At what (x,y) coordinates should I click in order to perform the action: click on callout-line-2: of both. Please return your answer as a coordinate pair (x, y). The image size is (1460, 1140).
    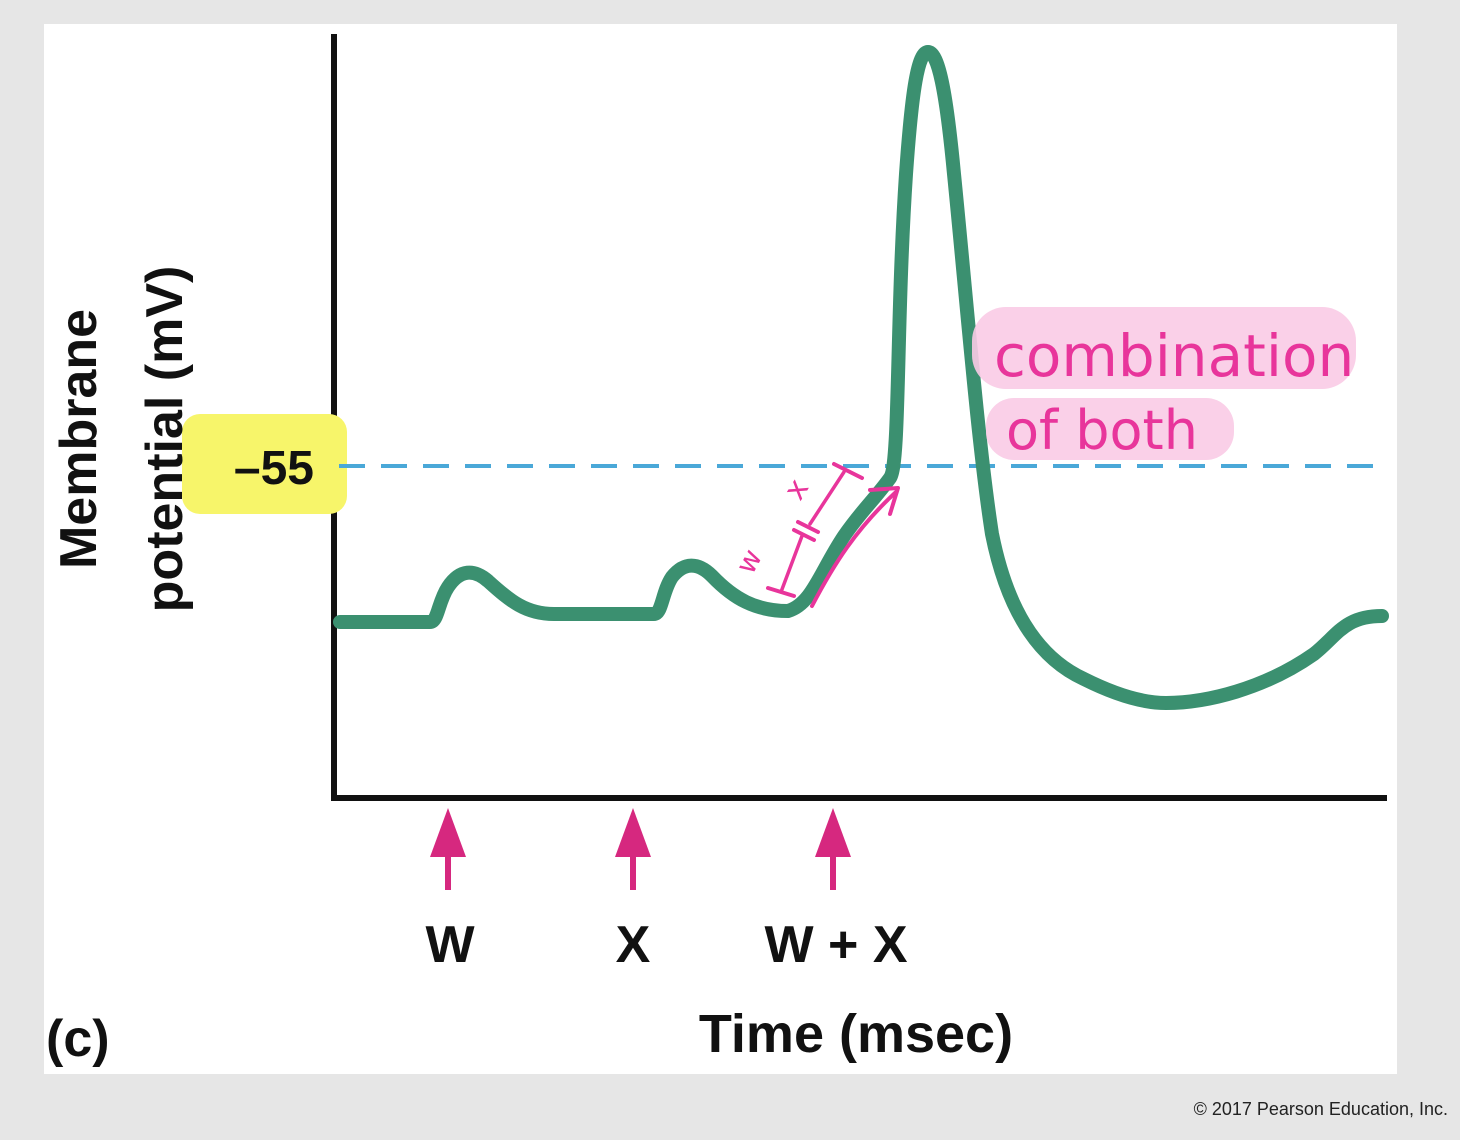
    Looking at the image, I should click on (1102, 430).